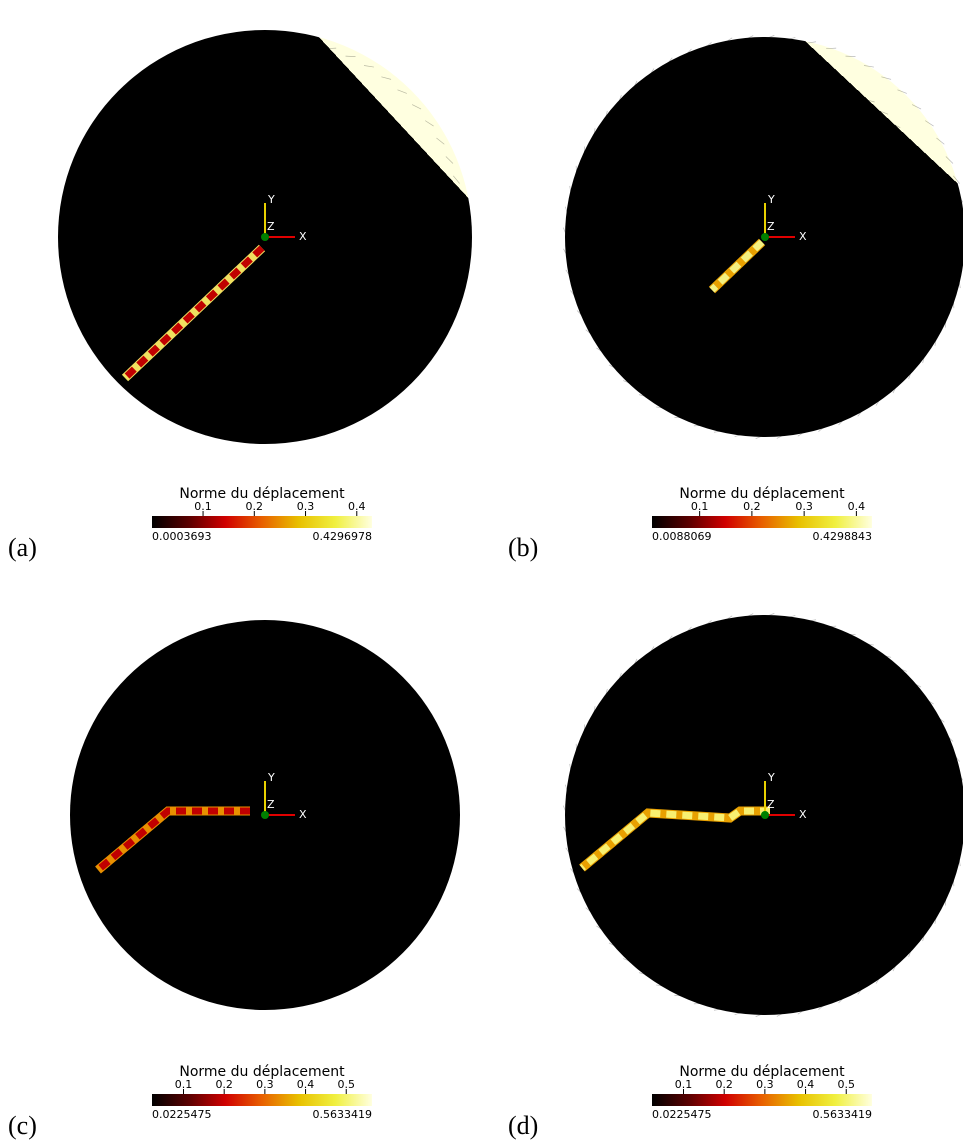  Describe the element at coordinates (182, 536) in the screenshot. I see `colorbar-min: 0.0003693` at that location.